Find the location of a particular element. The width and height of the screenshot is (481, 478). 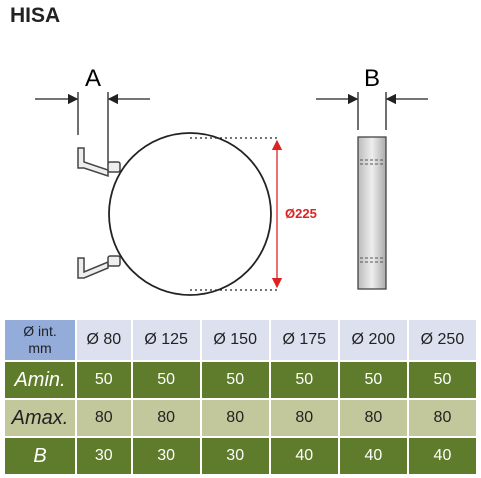

header-cell: Ø 200 is located at coordinates (373, 340).